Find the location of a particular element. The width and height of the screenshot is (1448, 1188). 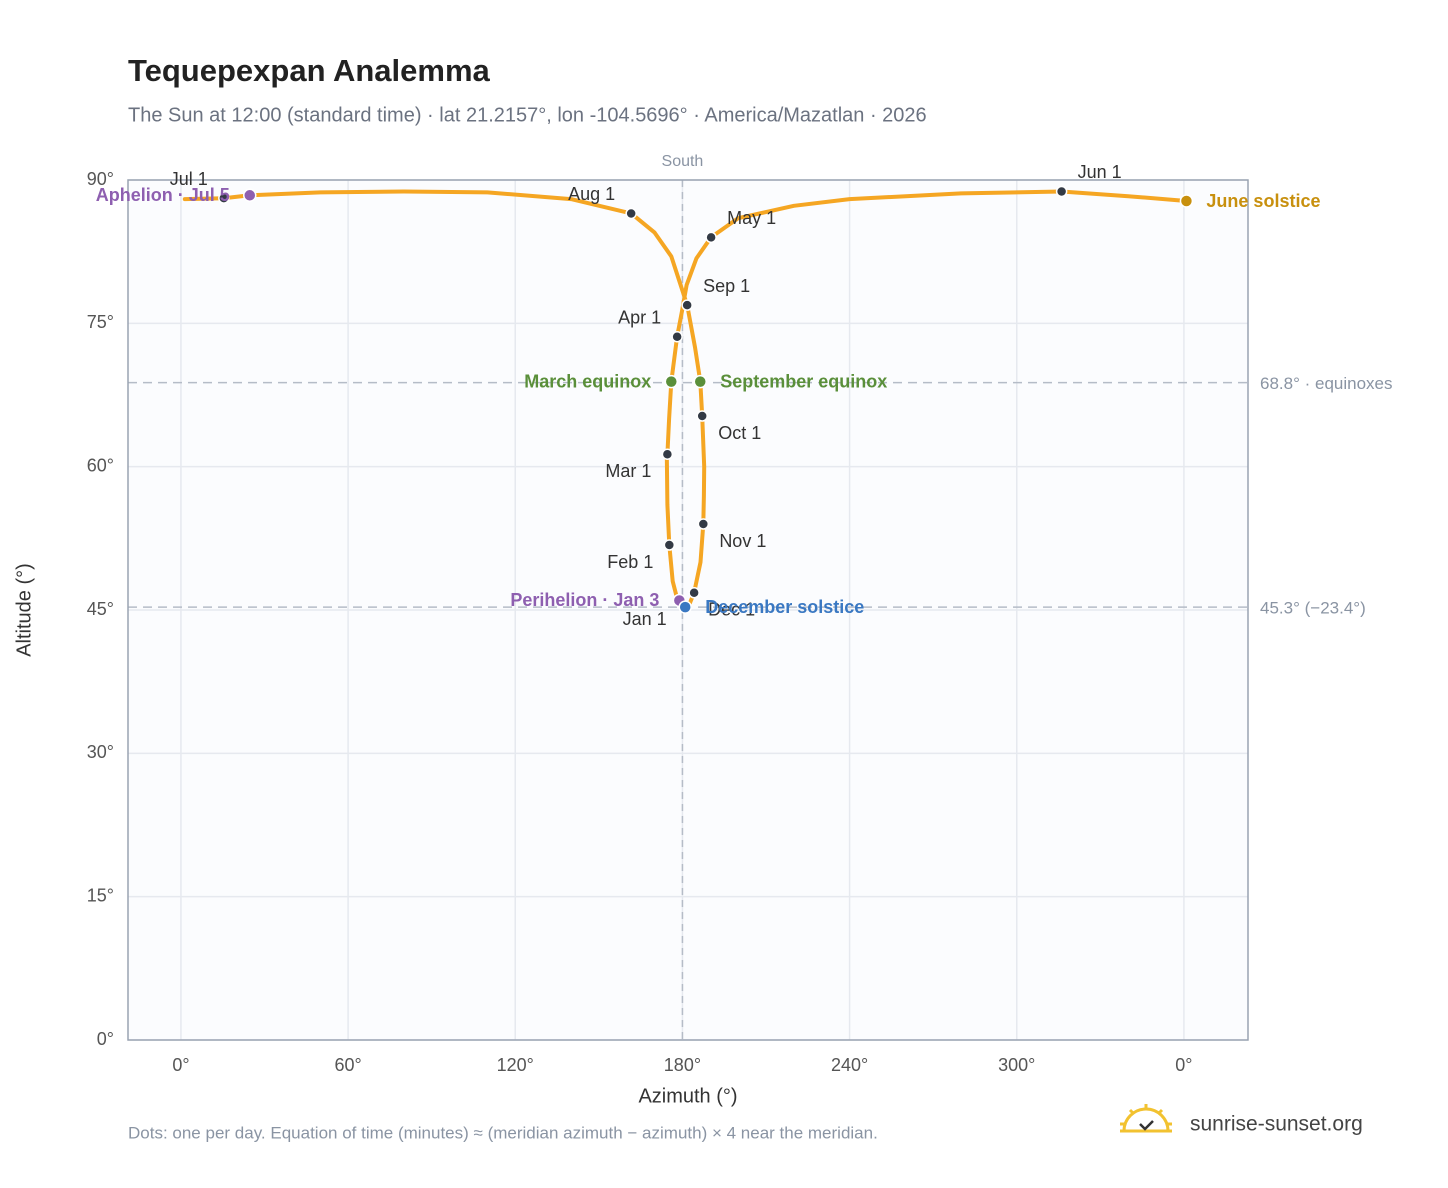

event-label: December solstice is located at coordinates (784, 607).